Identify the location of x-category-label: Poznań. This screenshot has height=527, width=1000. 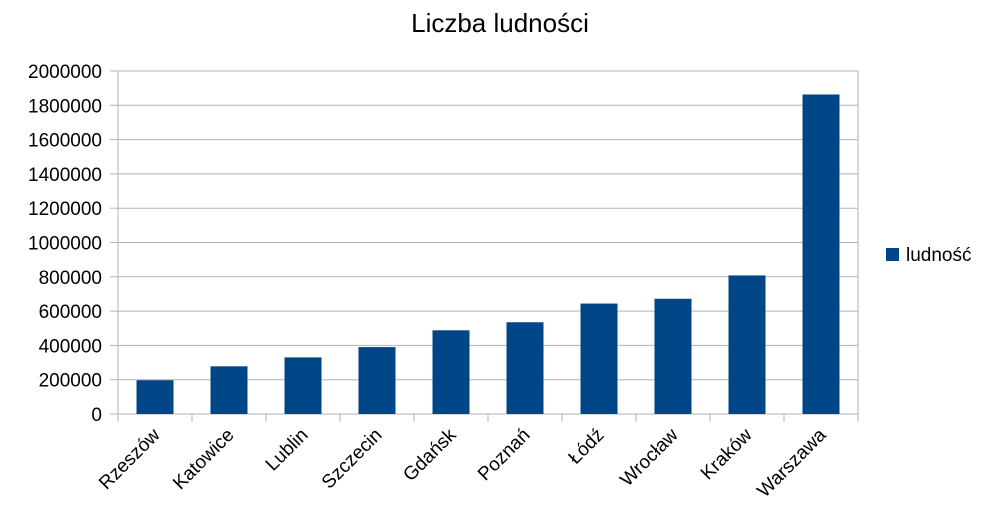
(504, 455).